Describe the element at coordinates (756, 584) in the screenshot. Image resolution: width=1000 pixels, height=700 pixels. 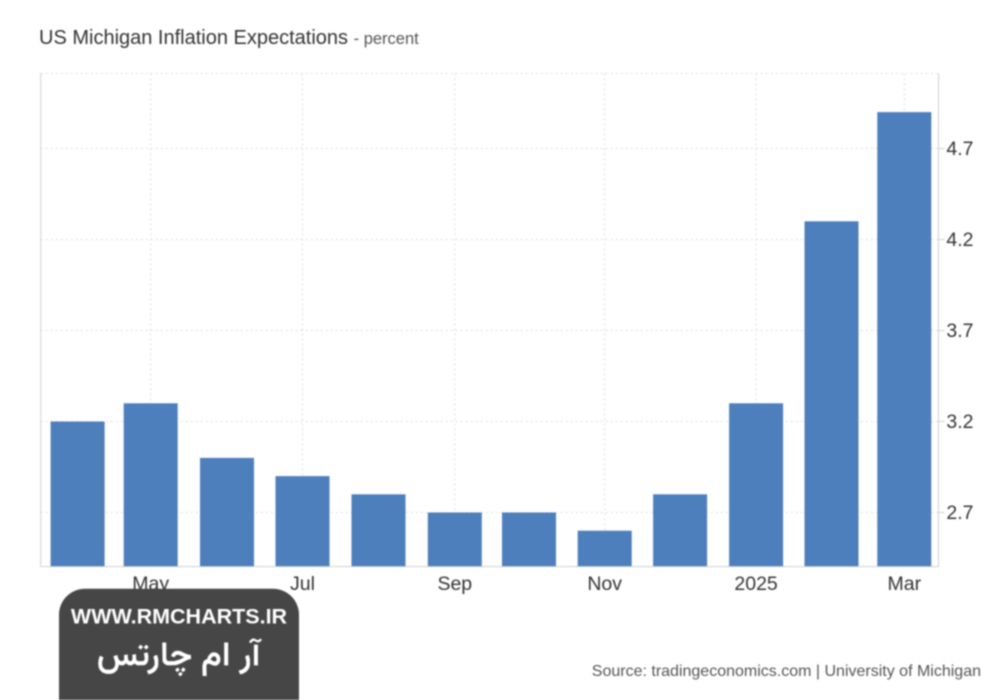
I see `svg-text: 2025` at that location.